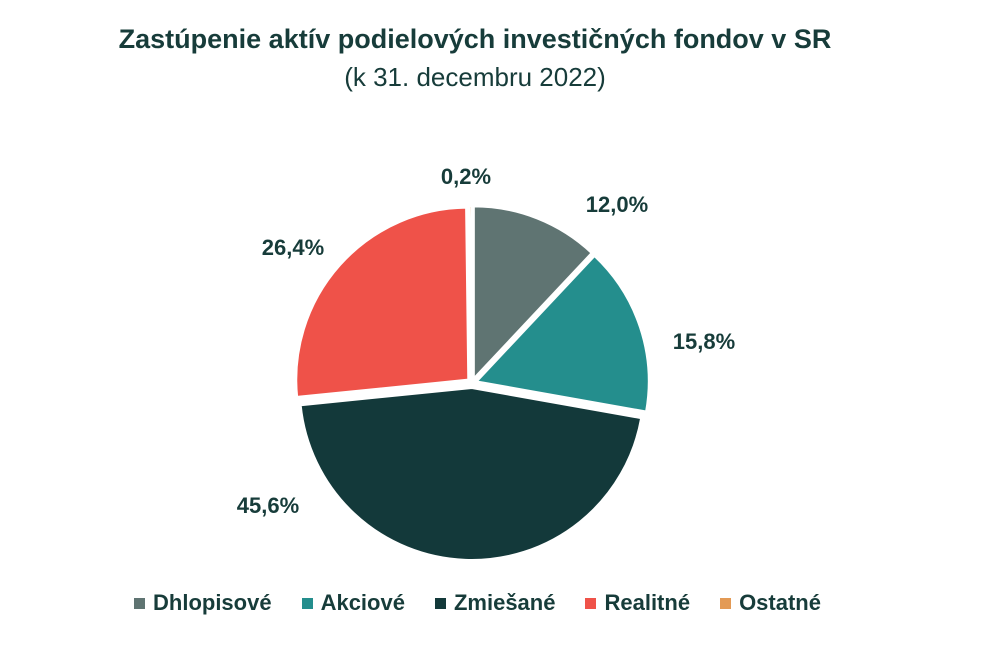 This screenshot has width=996, height=672. Describe the element at coordinates (780, 602) in the screenshot. I see `legend-label: Ostatné` at that location.